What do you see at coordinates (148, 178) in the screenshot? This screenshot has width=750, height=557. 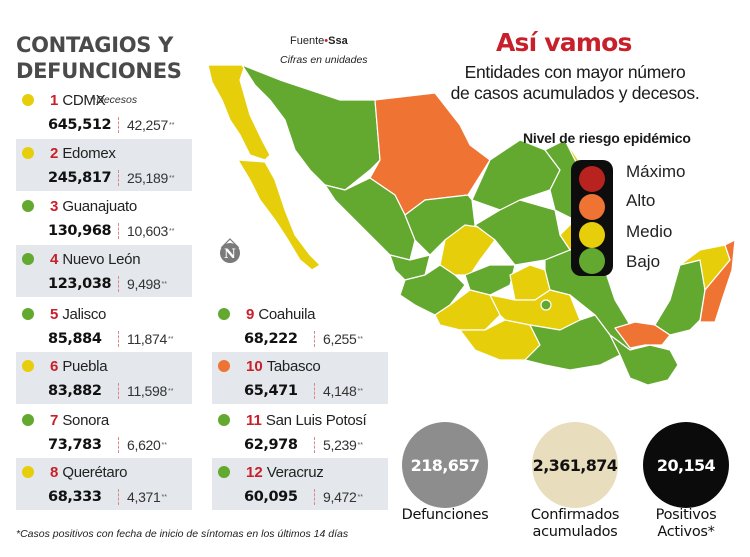 I see `state-deaths: 25,189` at bounding box center [148, 178].